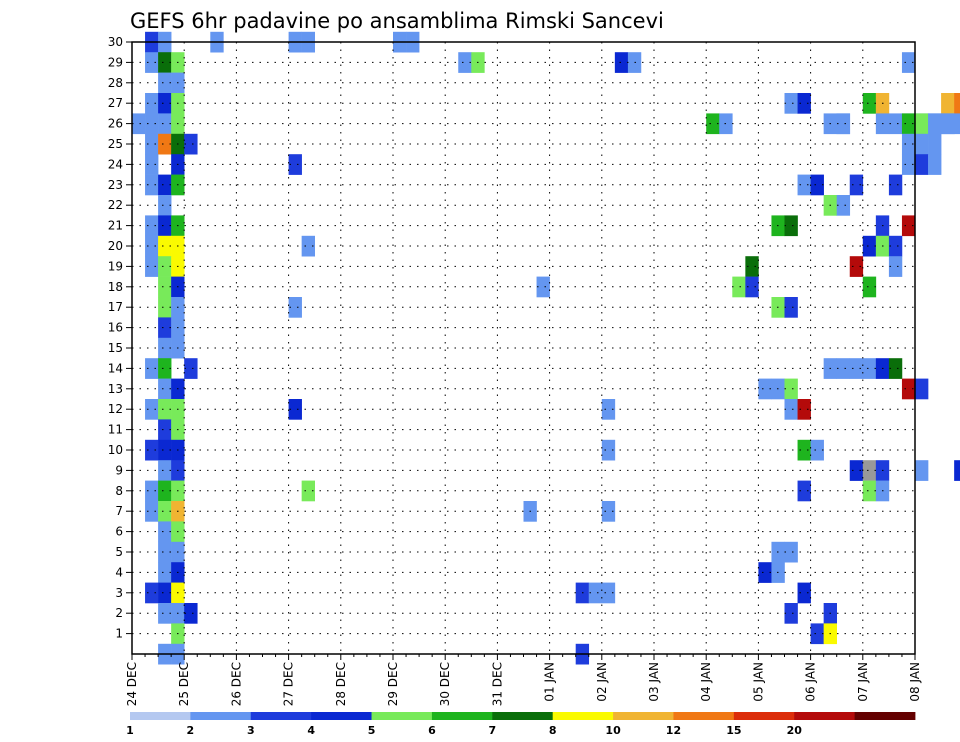 The width and height of the screenshot is (960, 742). What do you see at coordinates (613, 730) in the screenshot?
I see `colorbar-label: 10` at bounding box center [613, 730].